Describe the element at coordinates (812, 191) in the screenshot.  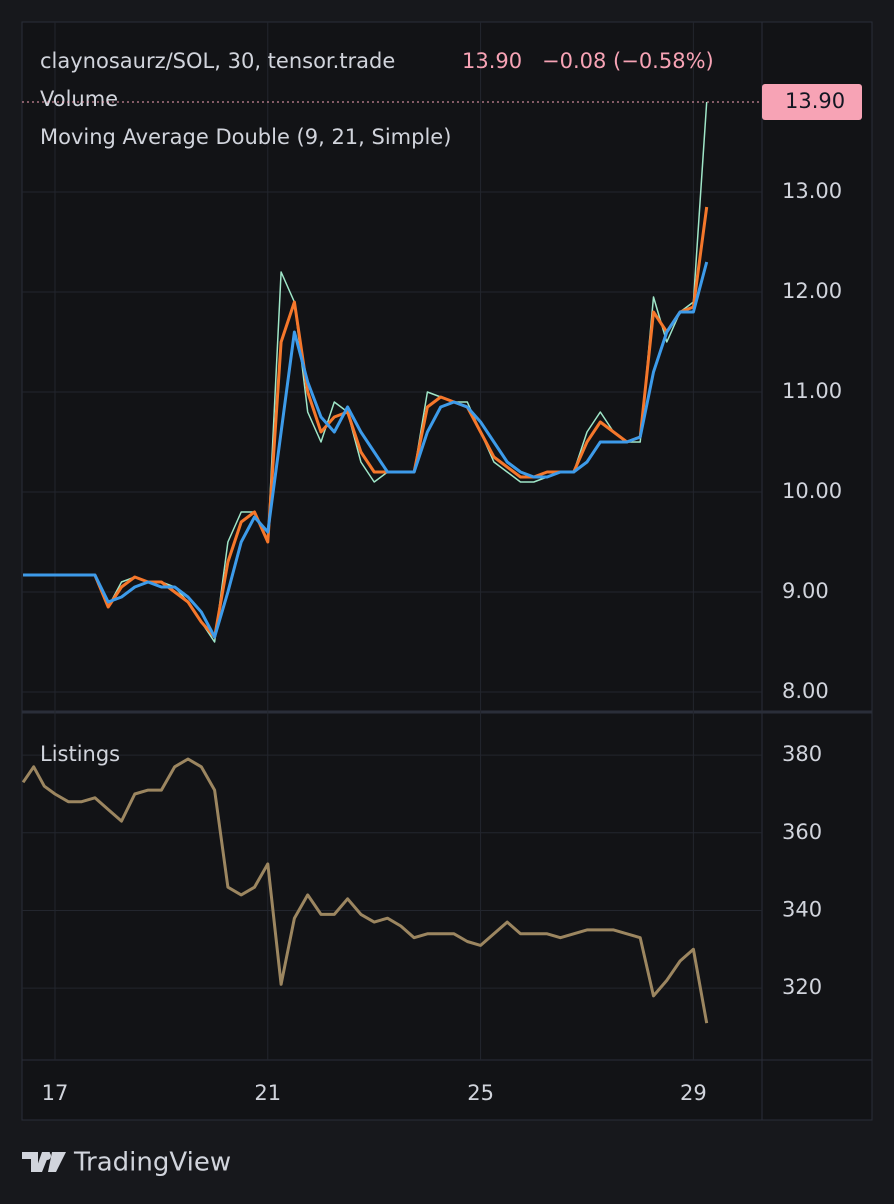
I see `y-tick-label: 13.00` at that location.